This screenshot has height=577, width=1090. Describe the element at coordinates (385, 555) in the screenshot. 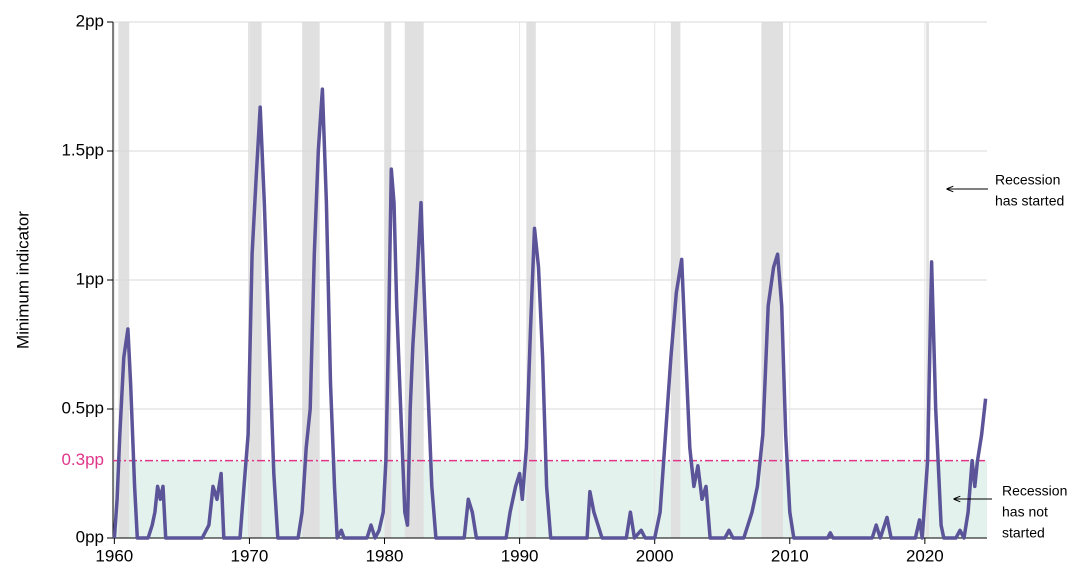

I see `x-tick-label: 1980` at that location.